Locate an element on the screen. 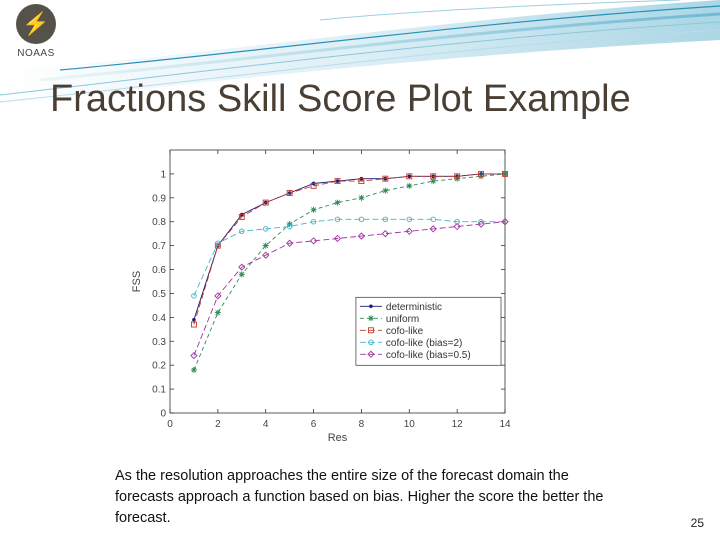 The height and width of the screenshot is (540, 720). y-tick-label: 0.8 is located at coordinates (159, 222).